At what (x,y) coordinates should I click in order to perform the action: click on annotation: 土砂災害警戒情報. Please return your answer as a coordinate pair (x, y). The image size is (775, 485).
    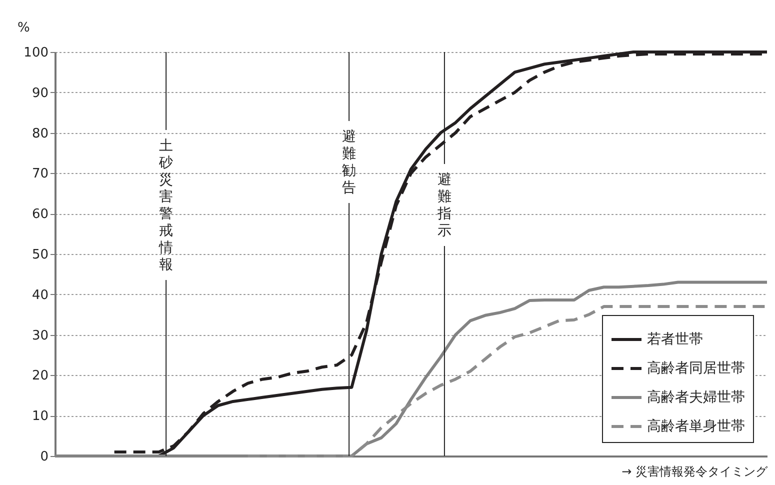
    Looking at the image, I should click on (166, 205).